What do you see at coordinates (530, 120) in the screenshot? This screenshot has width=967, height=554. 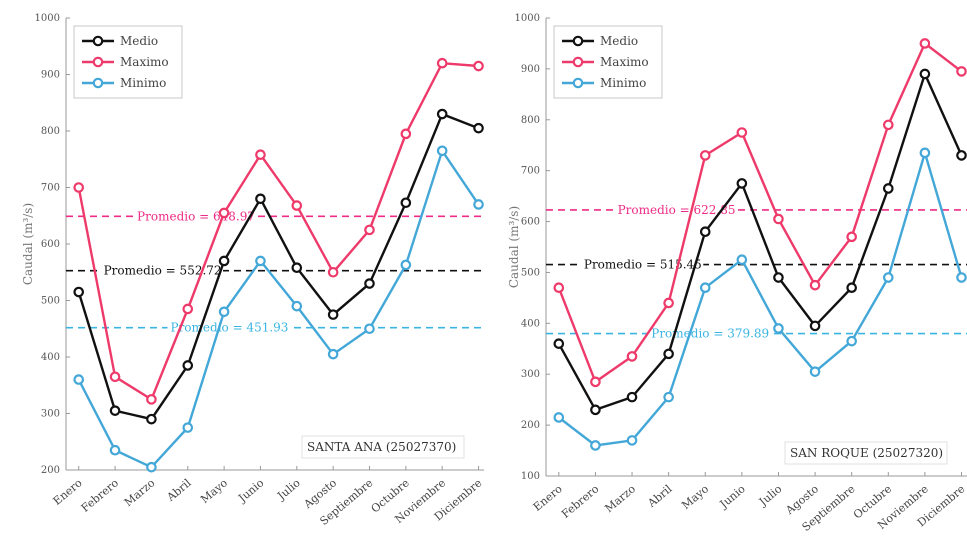 I see `y-tick-label: 800` at bounding box center [530, 120].